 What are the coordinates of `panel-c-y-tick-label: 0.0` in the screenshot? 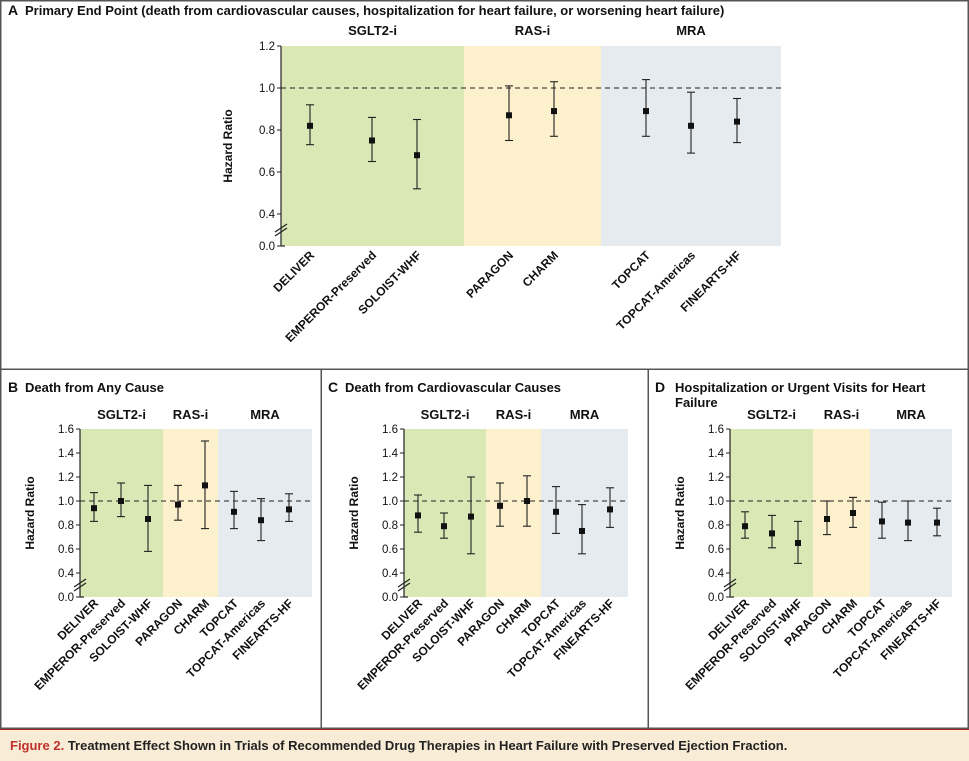 It's located at (390, 598).